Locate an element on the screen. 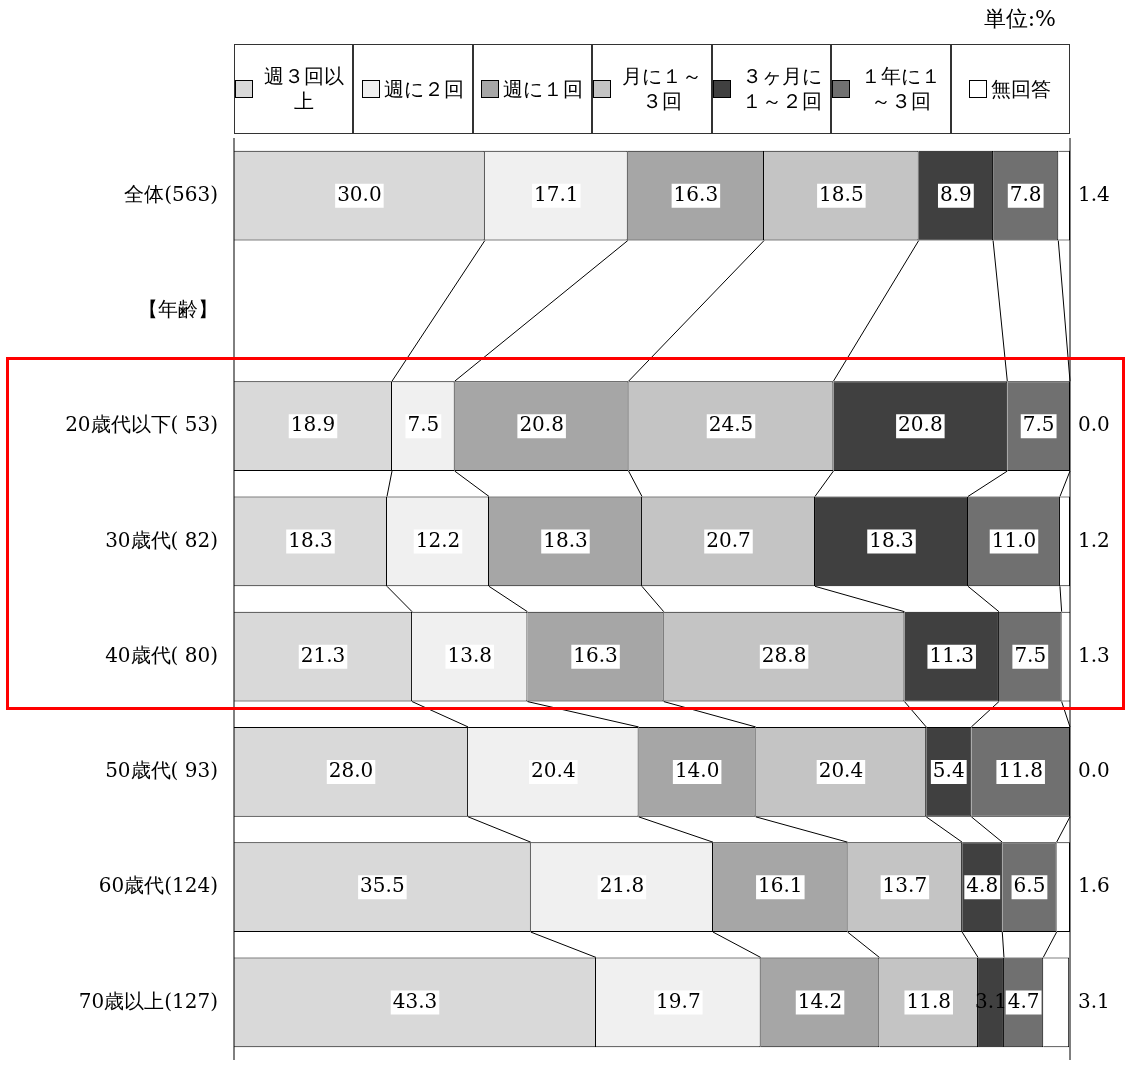  y-tick-label: 30歳代( 82) is located at coordinates (161, 539).